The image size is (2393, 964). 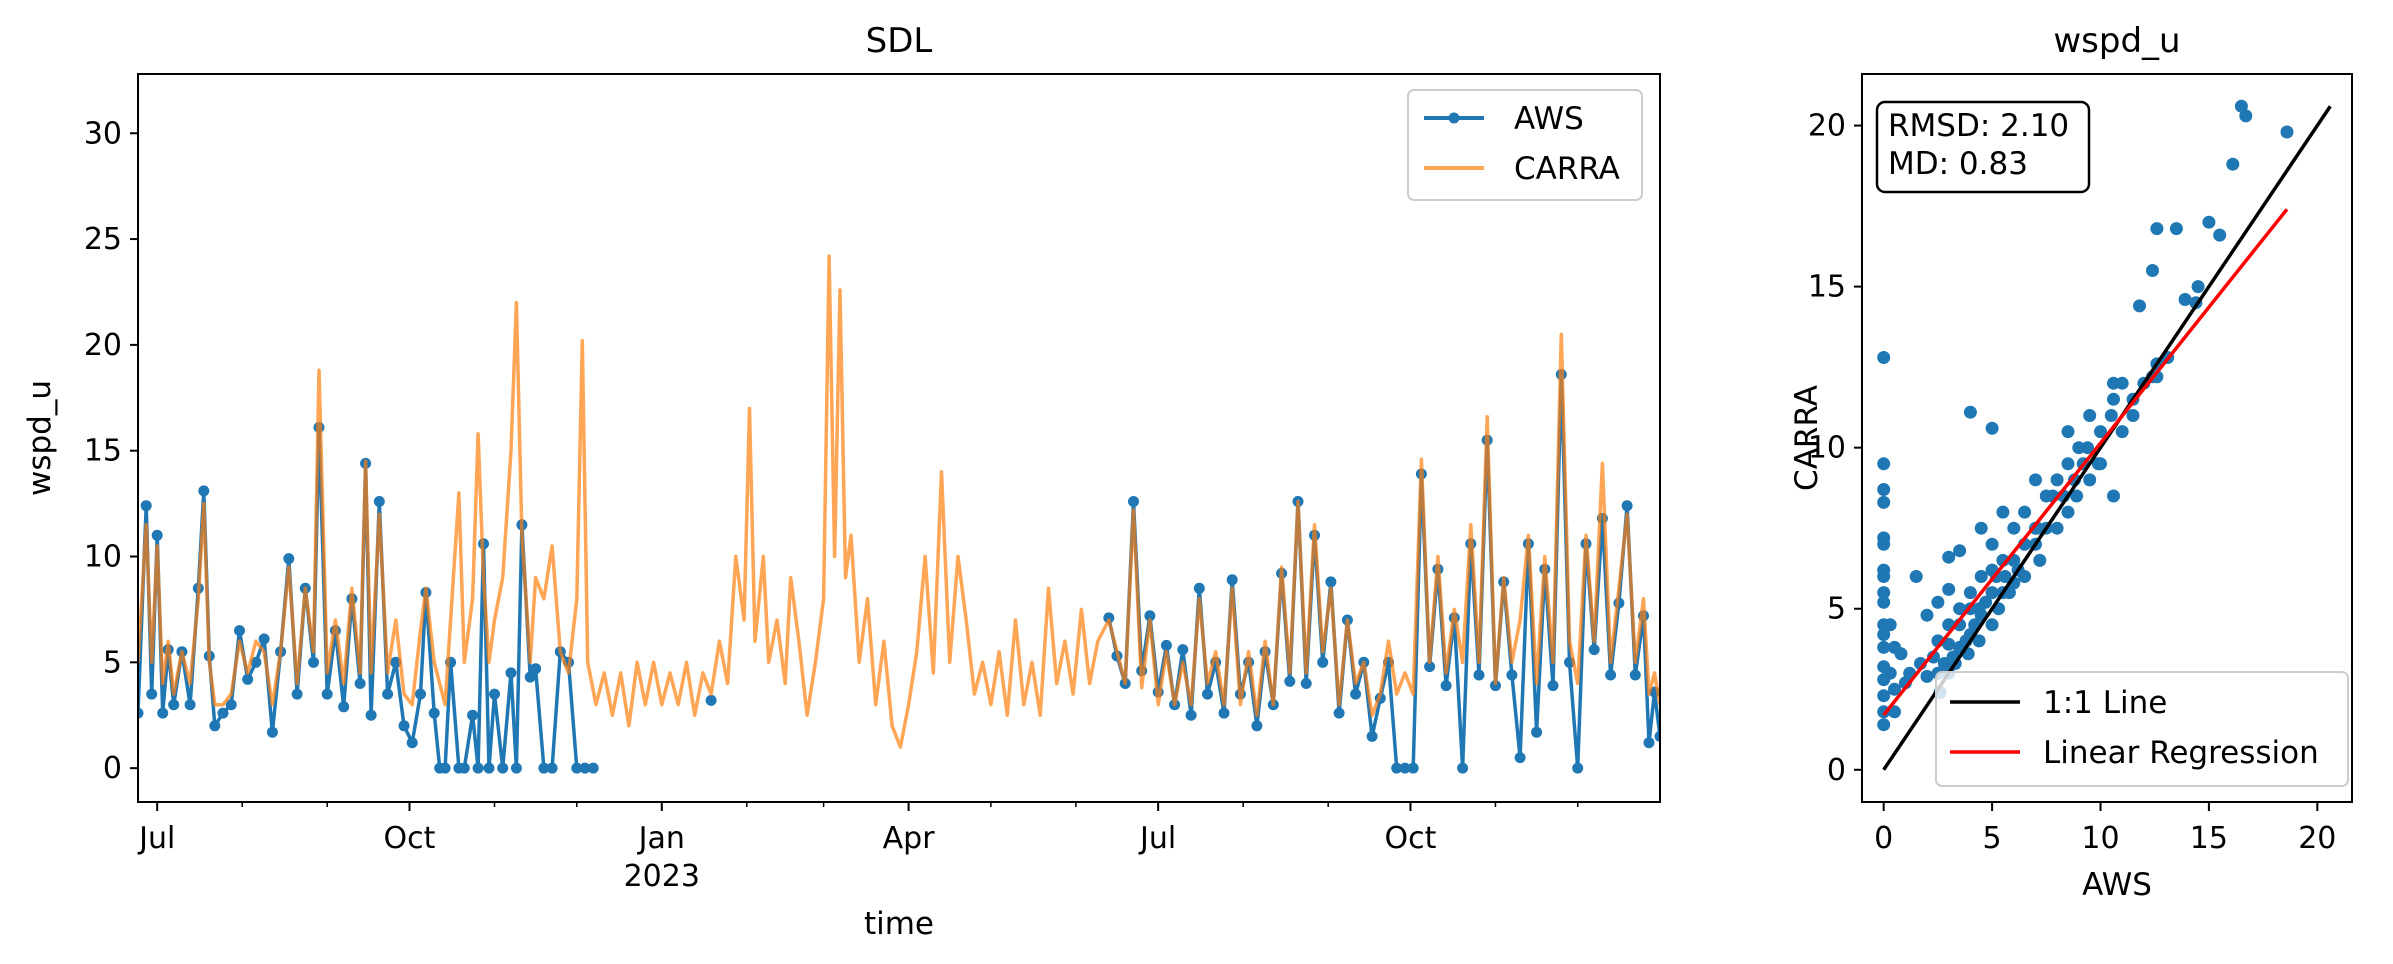 What do you see at coordinates (899, 924) in the screenshot?
I see `timeseries-xlabel: time` at bounding box center [899, 924].